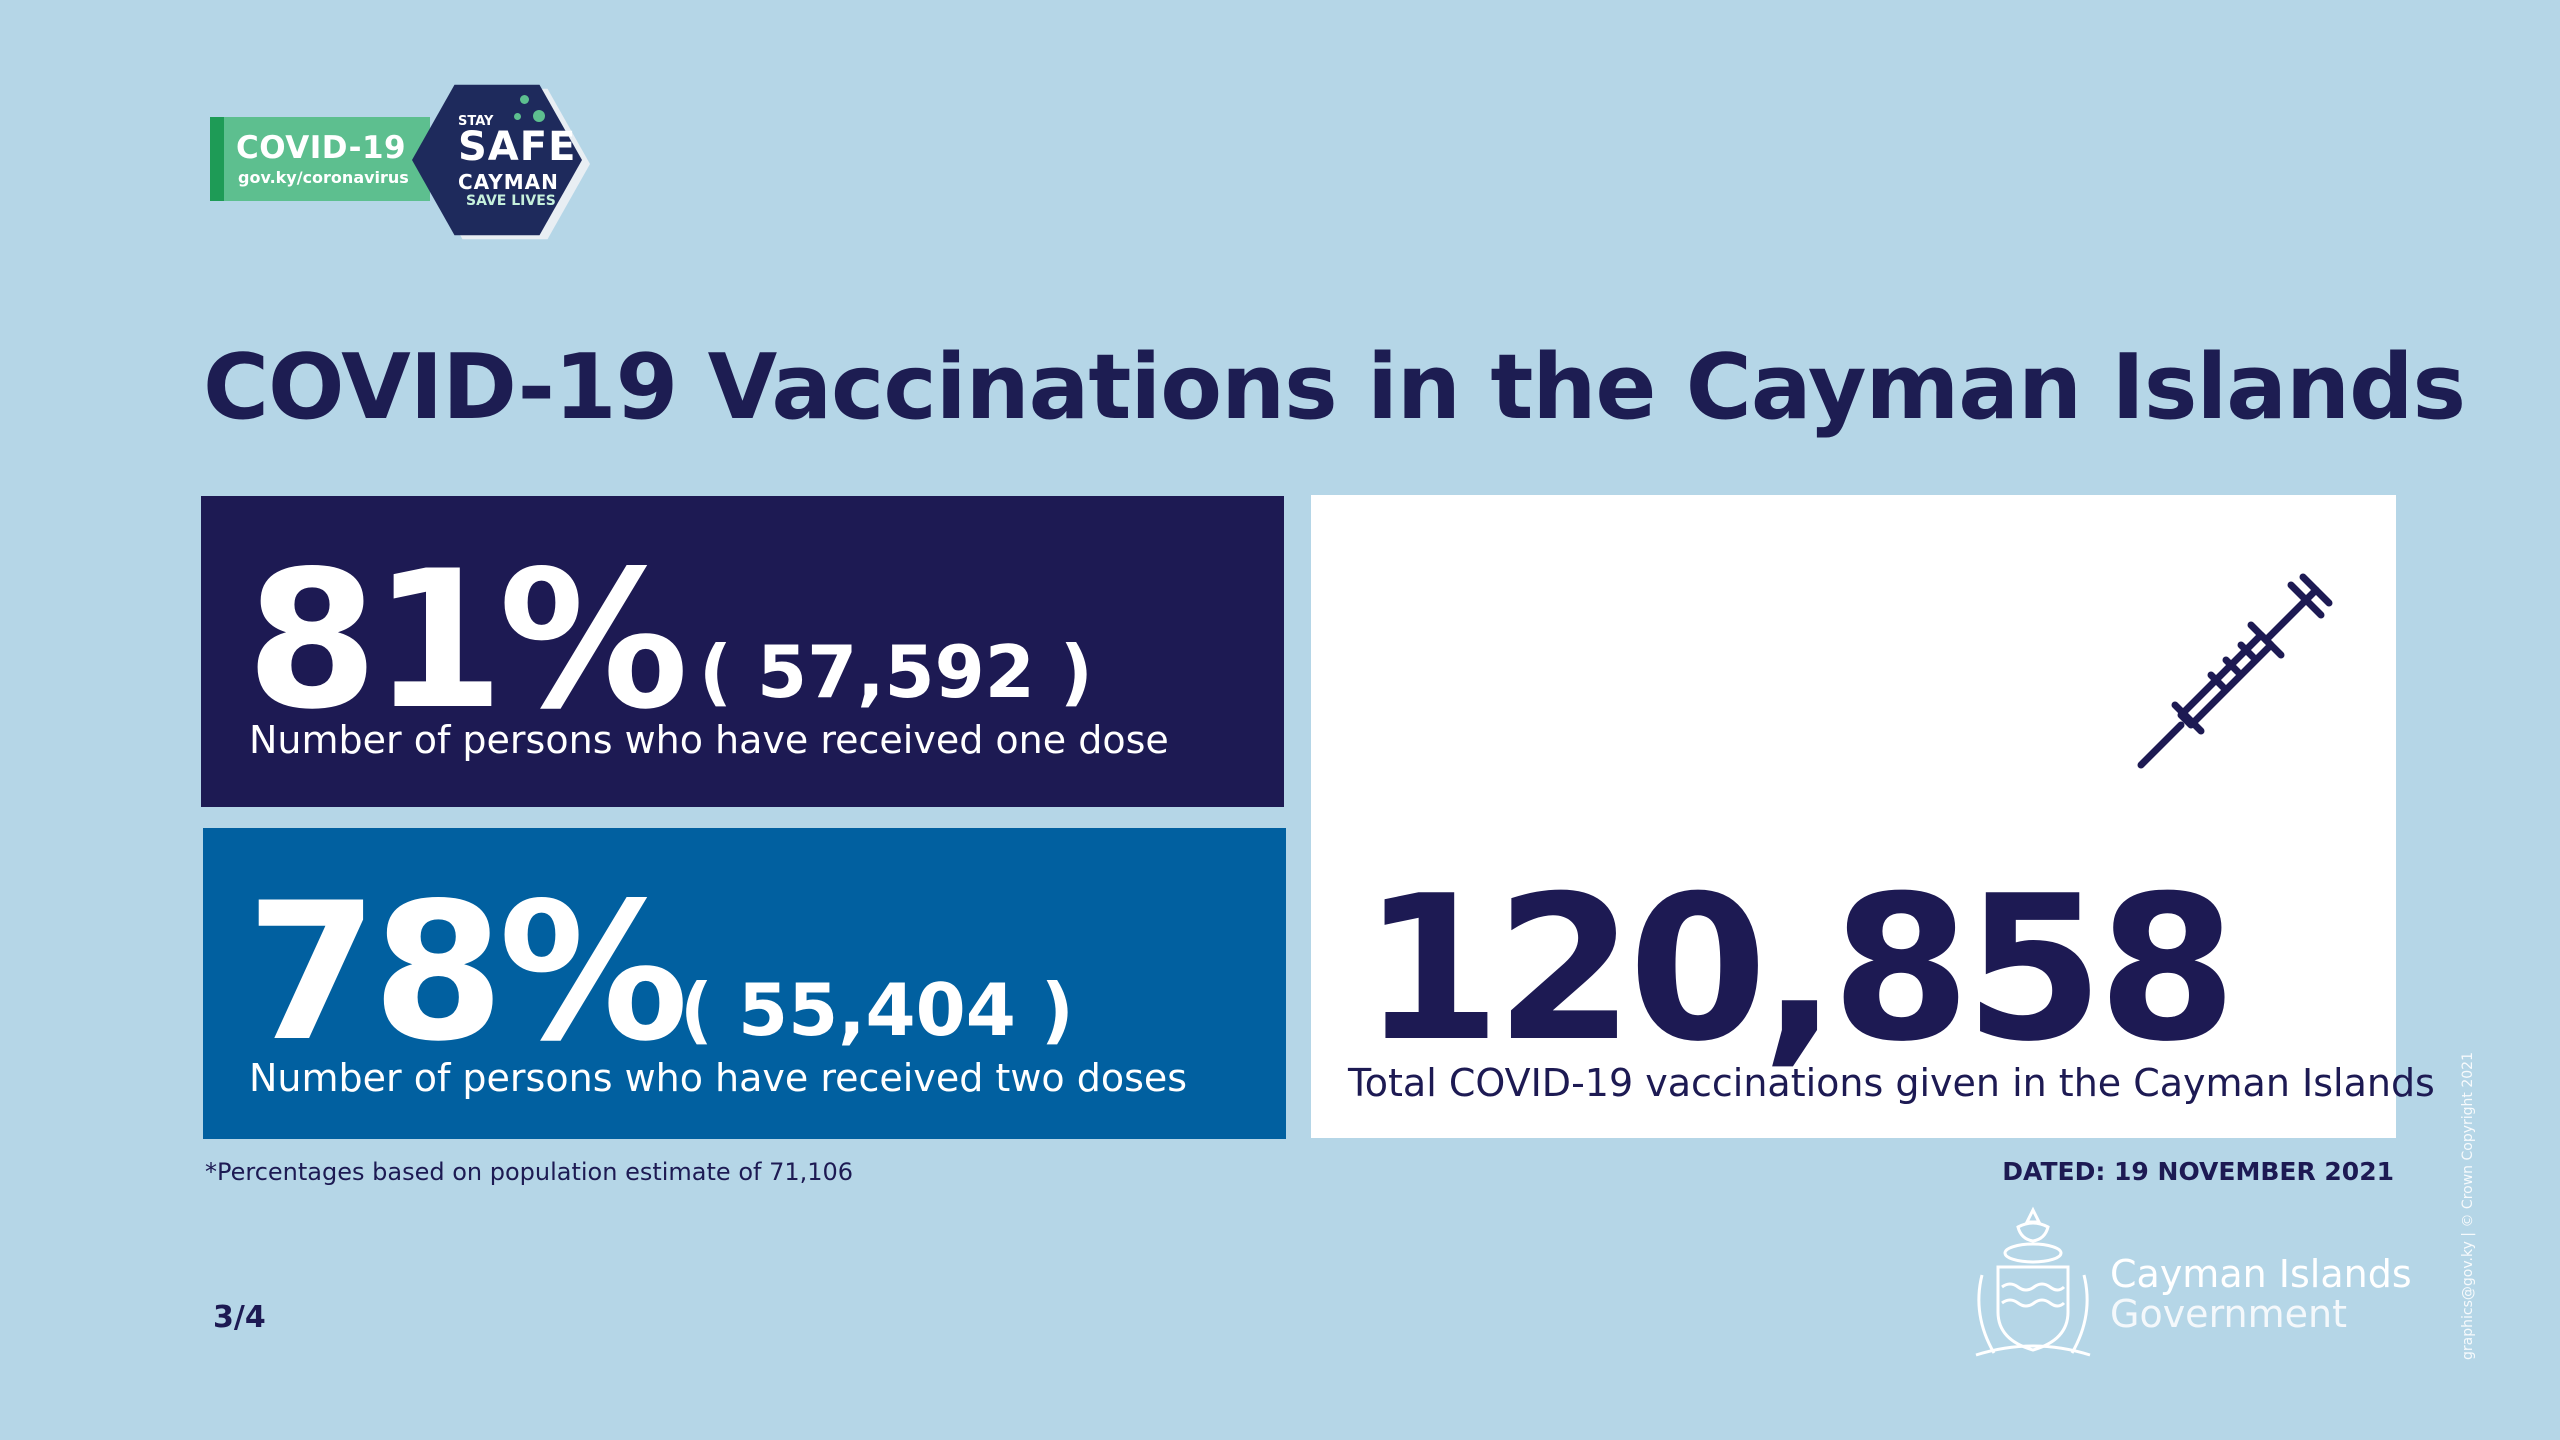  Describe the element at coordinates (511, 201) in the screenshot. I see `badge-save-lives: SAVE LIVES` at that location.